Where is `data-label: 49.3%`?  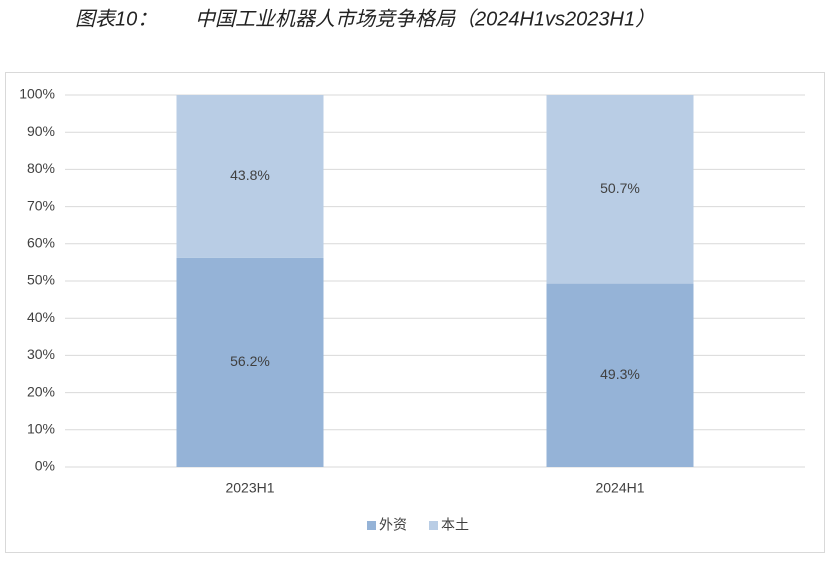
data-label: 49.3% is located at coordinates (620, 374).